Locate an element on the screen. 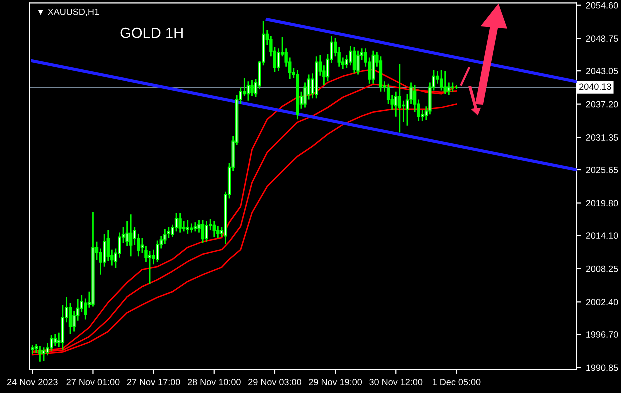  y-tick-label: 2019.80 is located at coordinates (602, 203).